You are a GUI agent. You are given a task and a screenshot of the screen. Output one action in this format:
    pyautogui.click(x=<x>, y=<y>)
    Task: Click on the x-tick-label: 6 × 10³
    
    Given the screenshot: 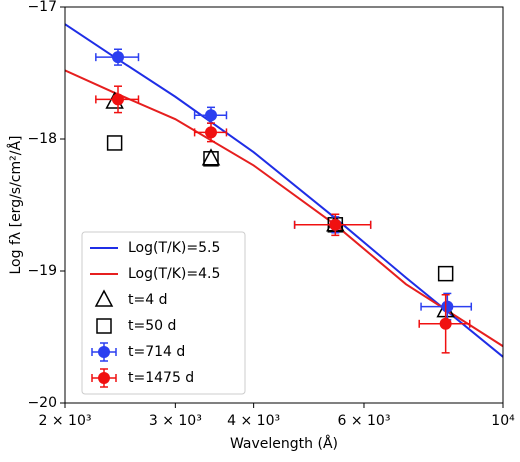 What is the action you would take?
    pyautogui.click(x=363, y=421)
    